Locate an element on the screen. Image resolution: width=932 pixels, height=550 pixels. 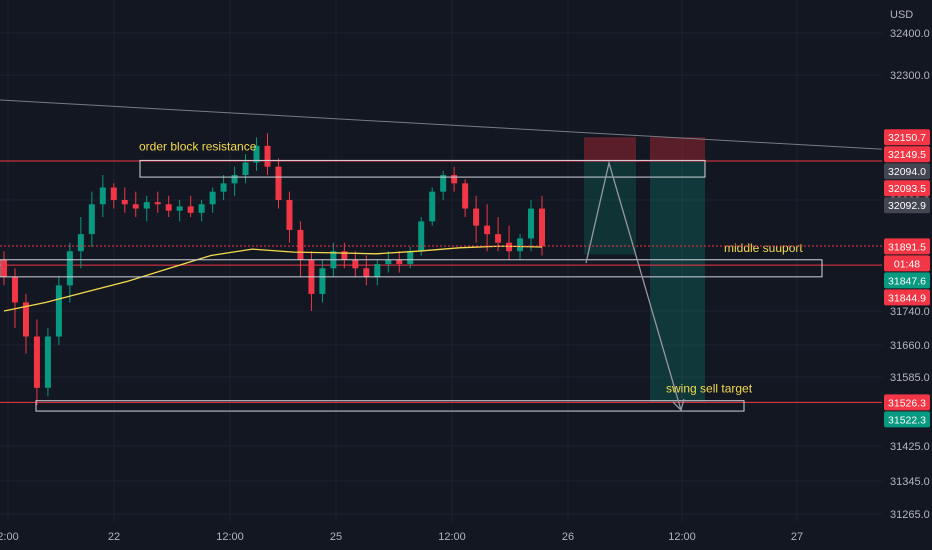
moving-average-line is located at coordinates (273, 278).